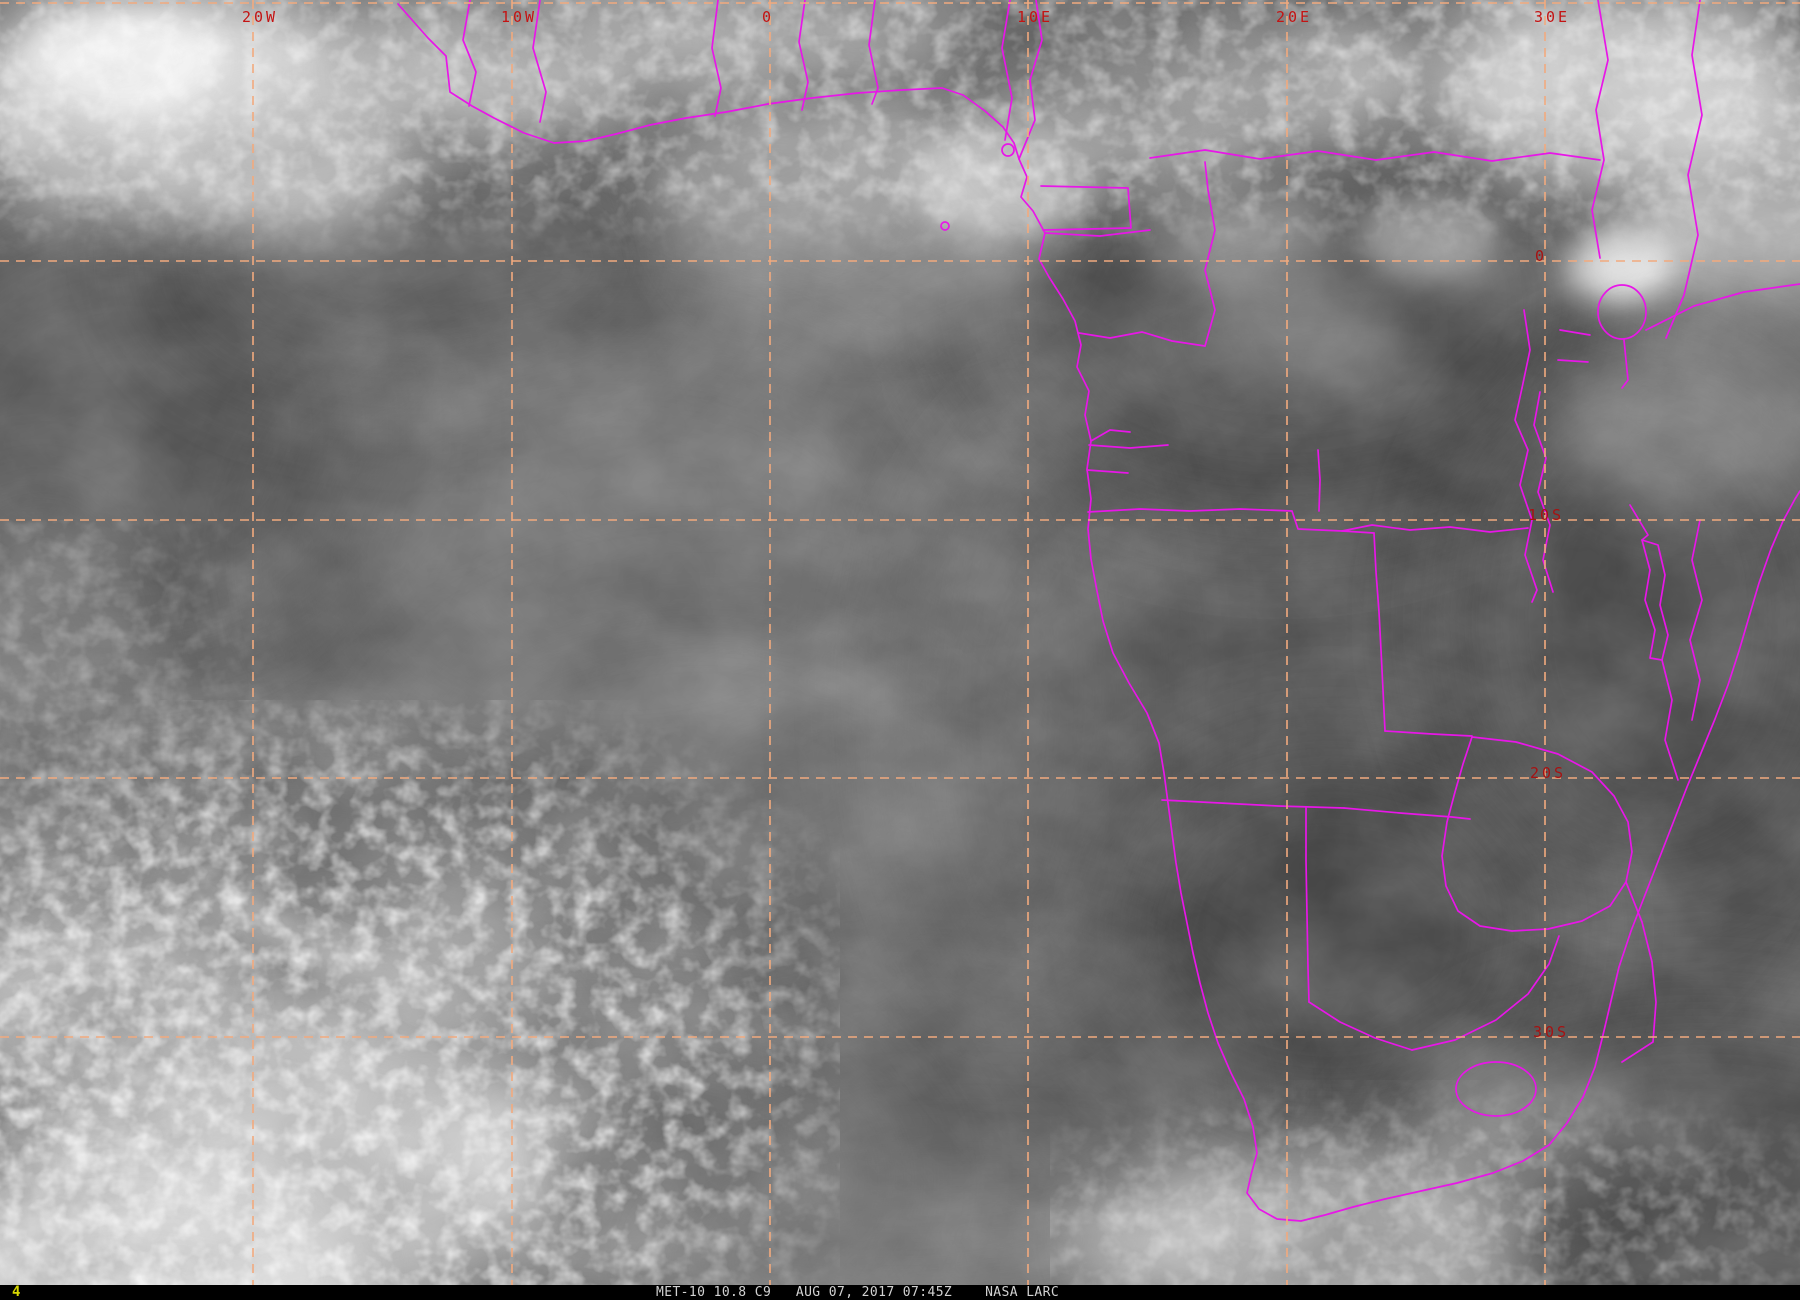 The width and height of the screenshot is (1800, 1300). Describe the element at coordinates (1546, 515) in the screenshot. I see `latitude-label-10s: 10S` at that location.